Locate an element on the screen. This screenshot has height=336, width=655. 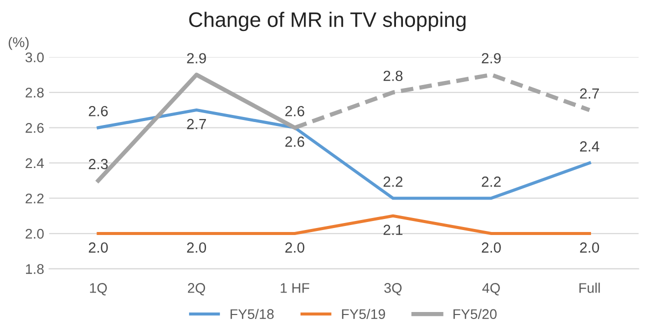
x-tick-label: 3Q is located at coordinates (393, 289).